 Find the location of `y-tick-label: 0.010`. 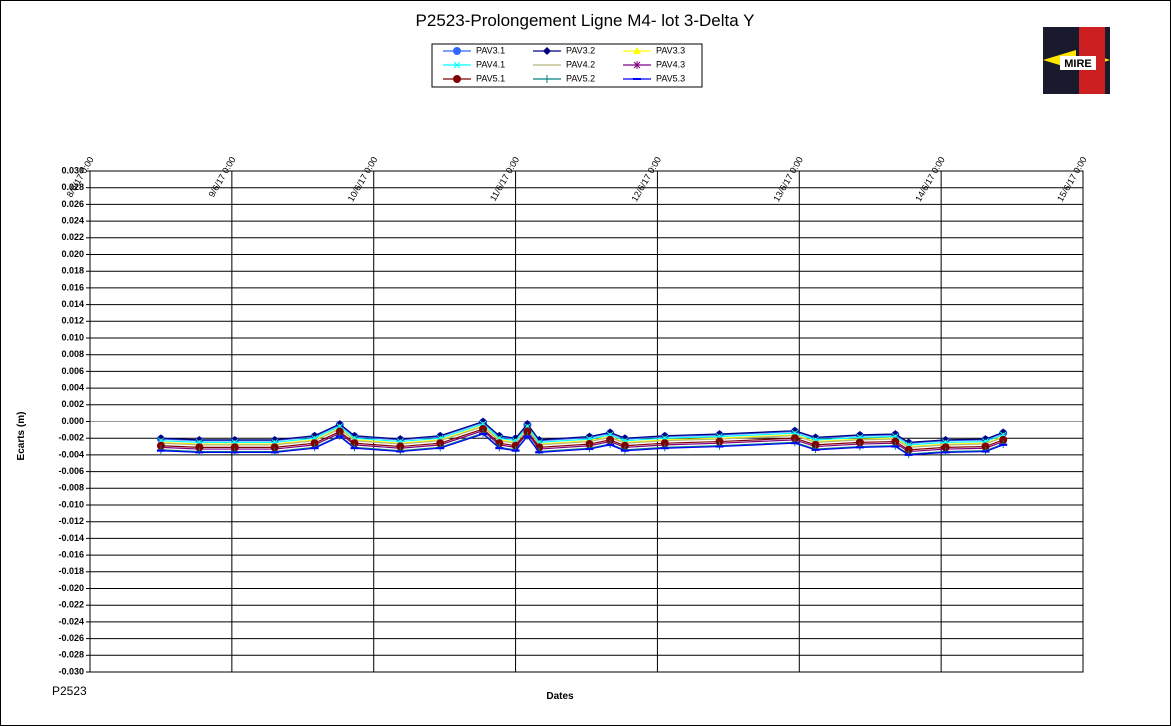

y-tick-label: 0.010 is located at coordinates (72, 337).